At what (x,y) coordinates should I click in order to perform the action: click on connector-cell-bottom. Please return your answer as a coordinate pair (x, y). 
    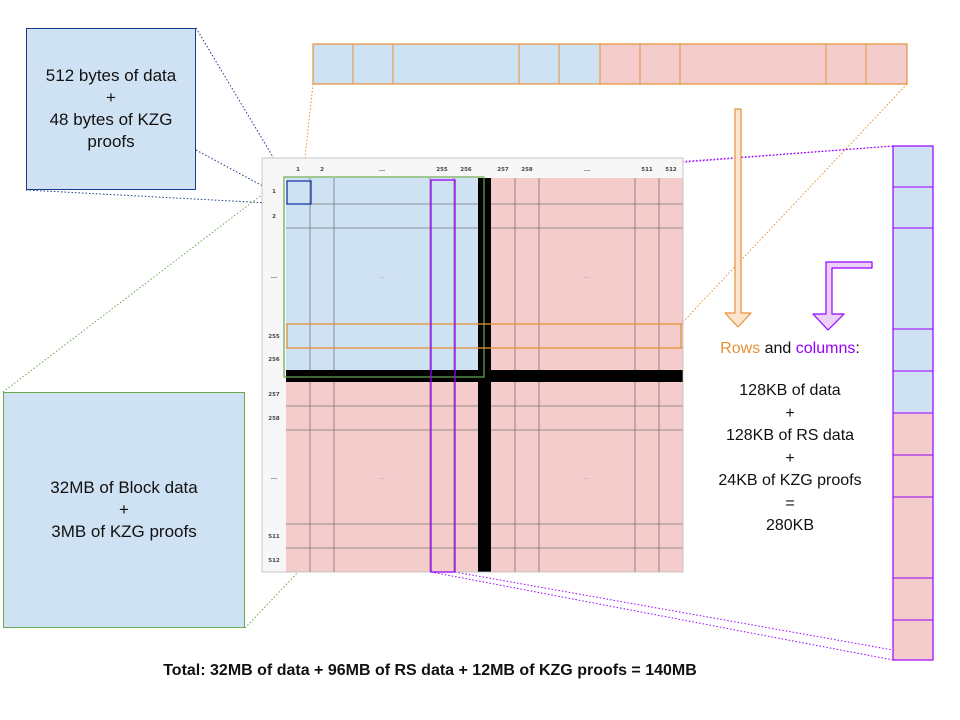
    Looking at the image, I should click on (157, 197).